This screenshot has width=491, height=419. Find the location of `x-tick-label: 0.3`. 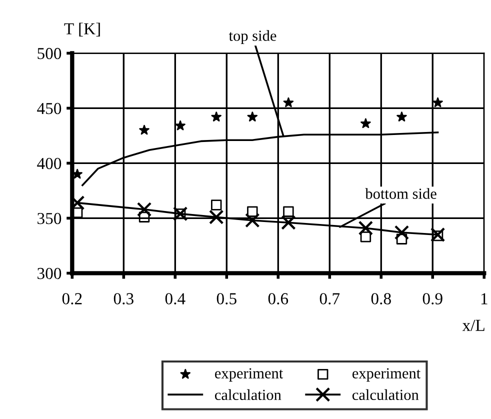

x-tick-label: 0.3 is located at coordinates (124, 298).